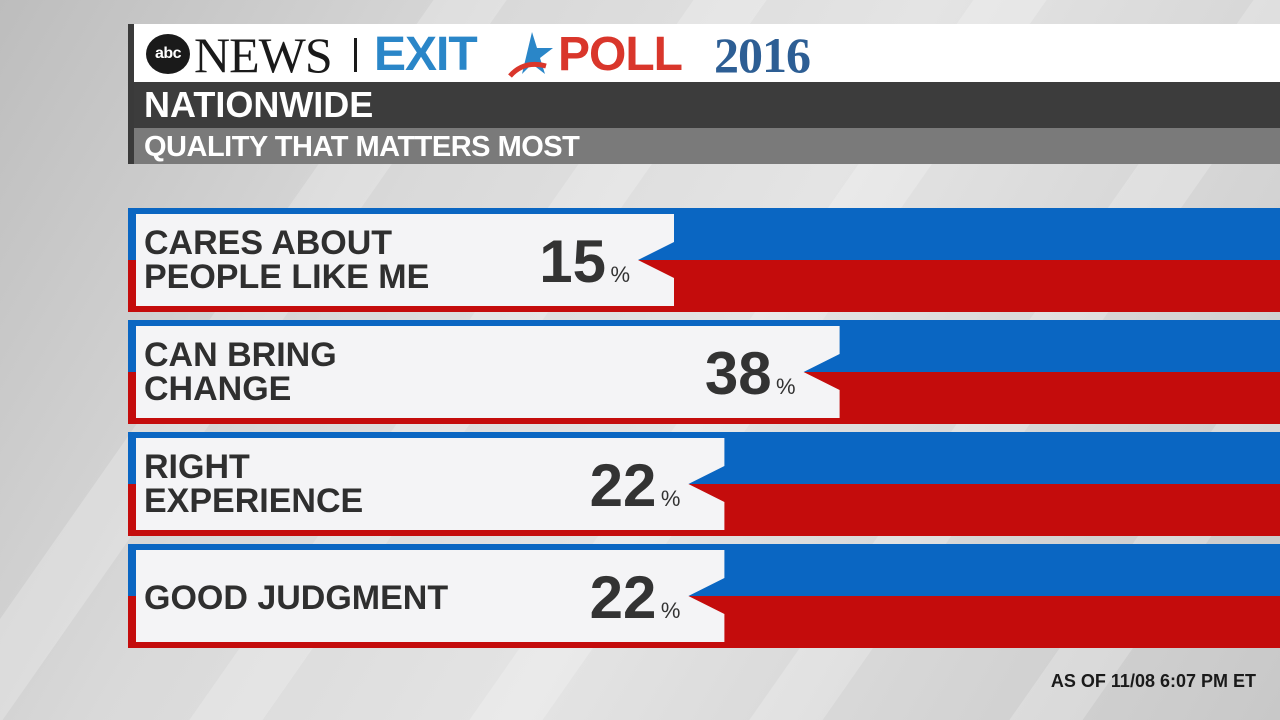 The image size is (1280, 720). Describe the element at coordinates (707, 105) in the screenshot. I see `title-row: NATIONWIDE` at that location.